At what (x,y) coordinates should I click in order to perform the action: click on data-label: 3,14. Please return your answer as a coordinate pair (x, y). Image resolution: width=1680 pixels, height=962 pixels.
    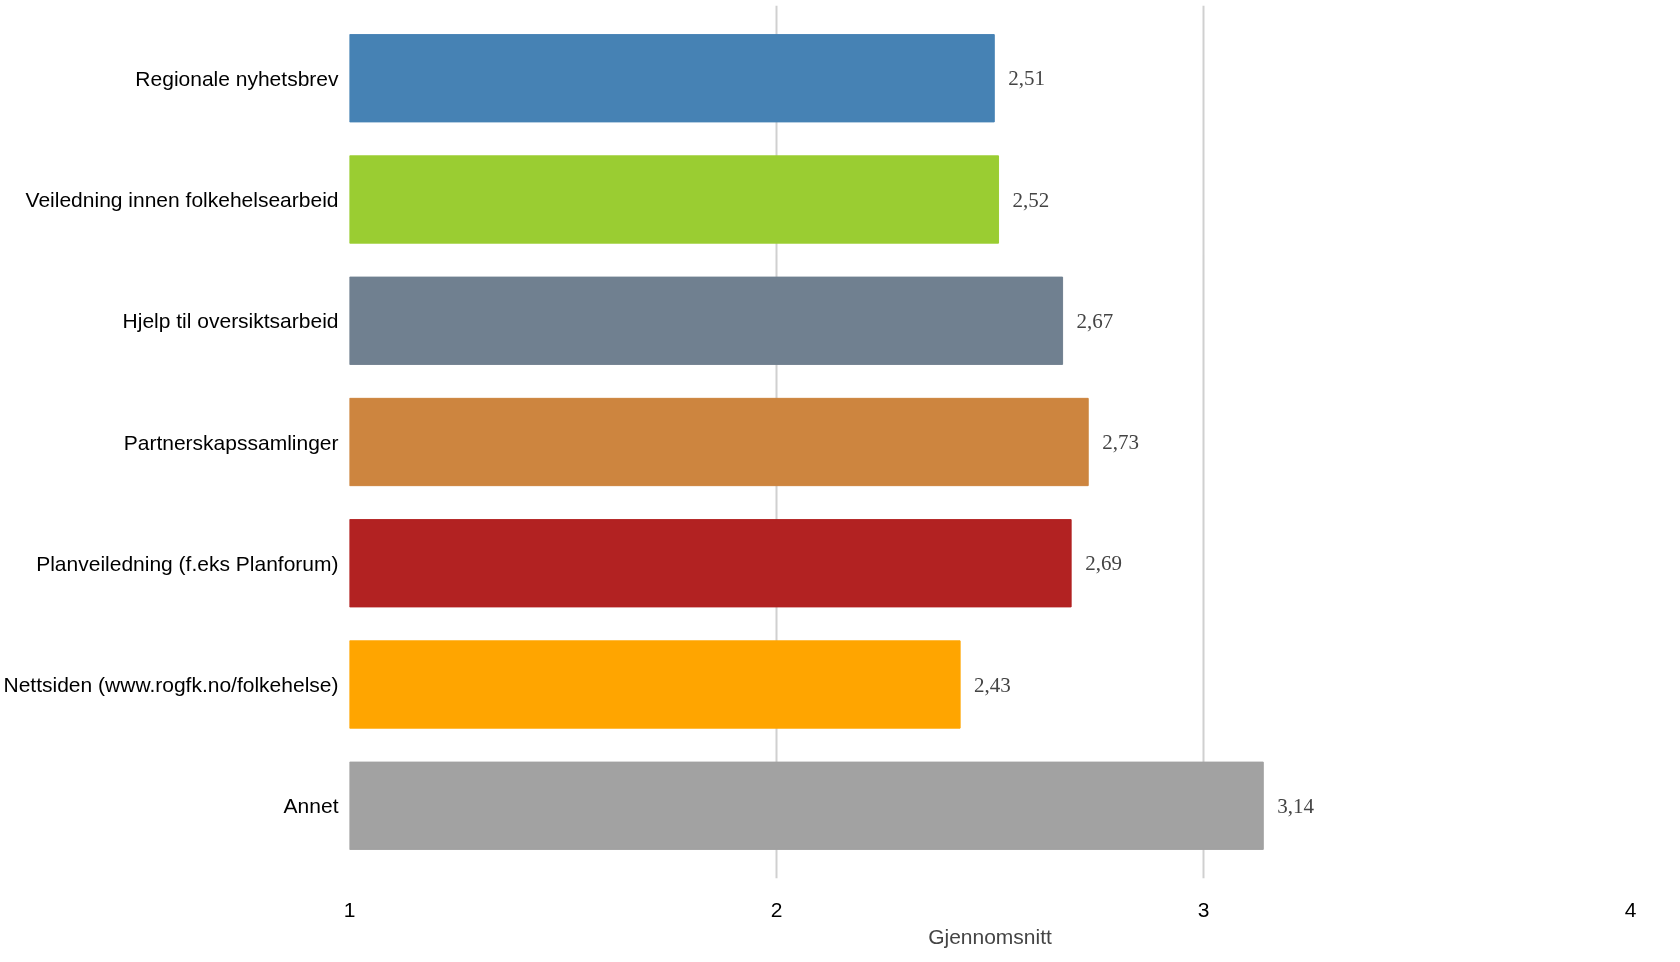
    Looking at the image, I should click on (1296, 805).